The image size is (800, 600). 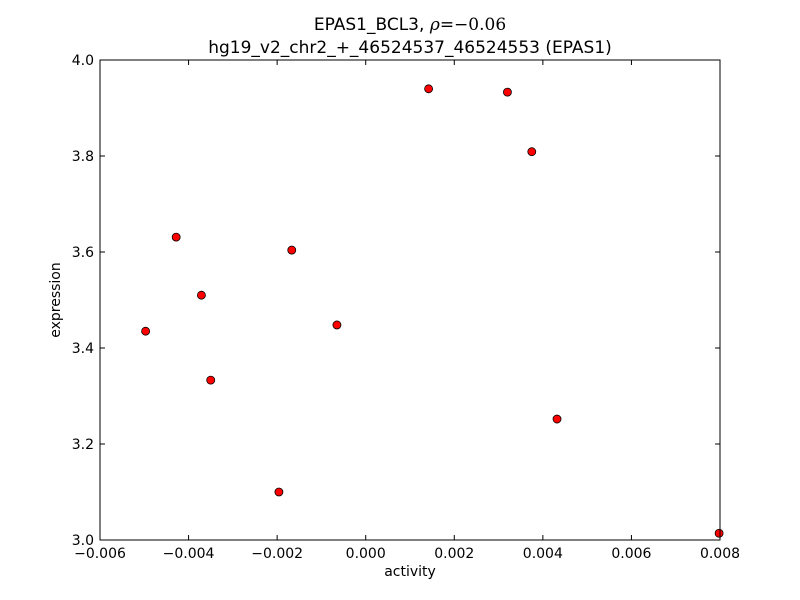 What do you see at coordinates (434, 25) in the screenshot?
I see `chart-title-rho-symbol: ρ` at bounding box center [434, 25].